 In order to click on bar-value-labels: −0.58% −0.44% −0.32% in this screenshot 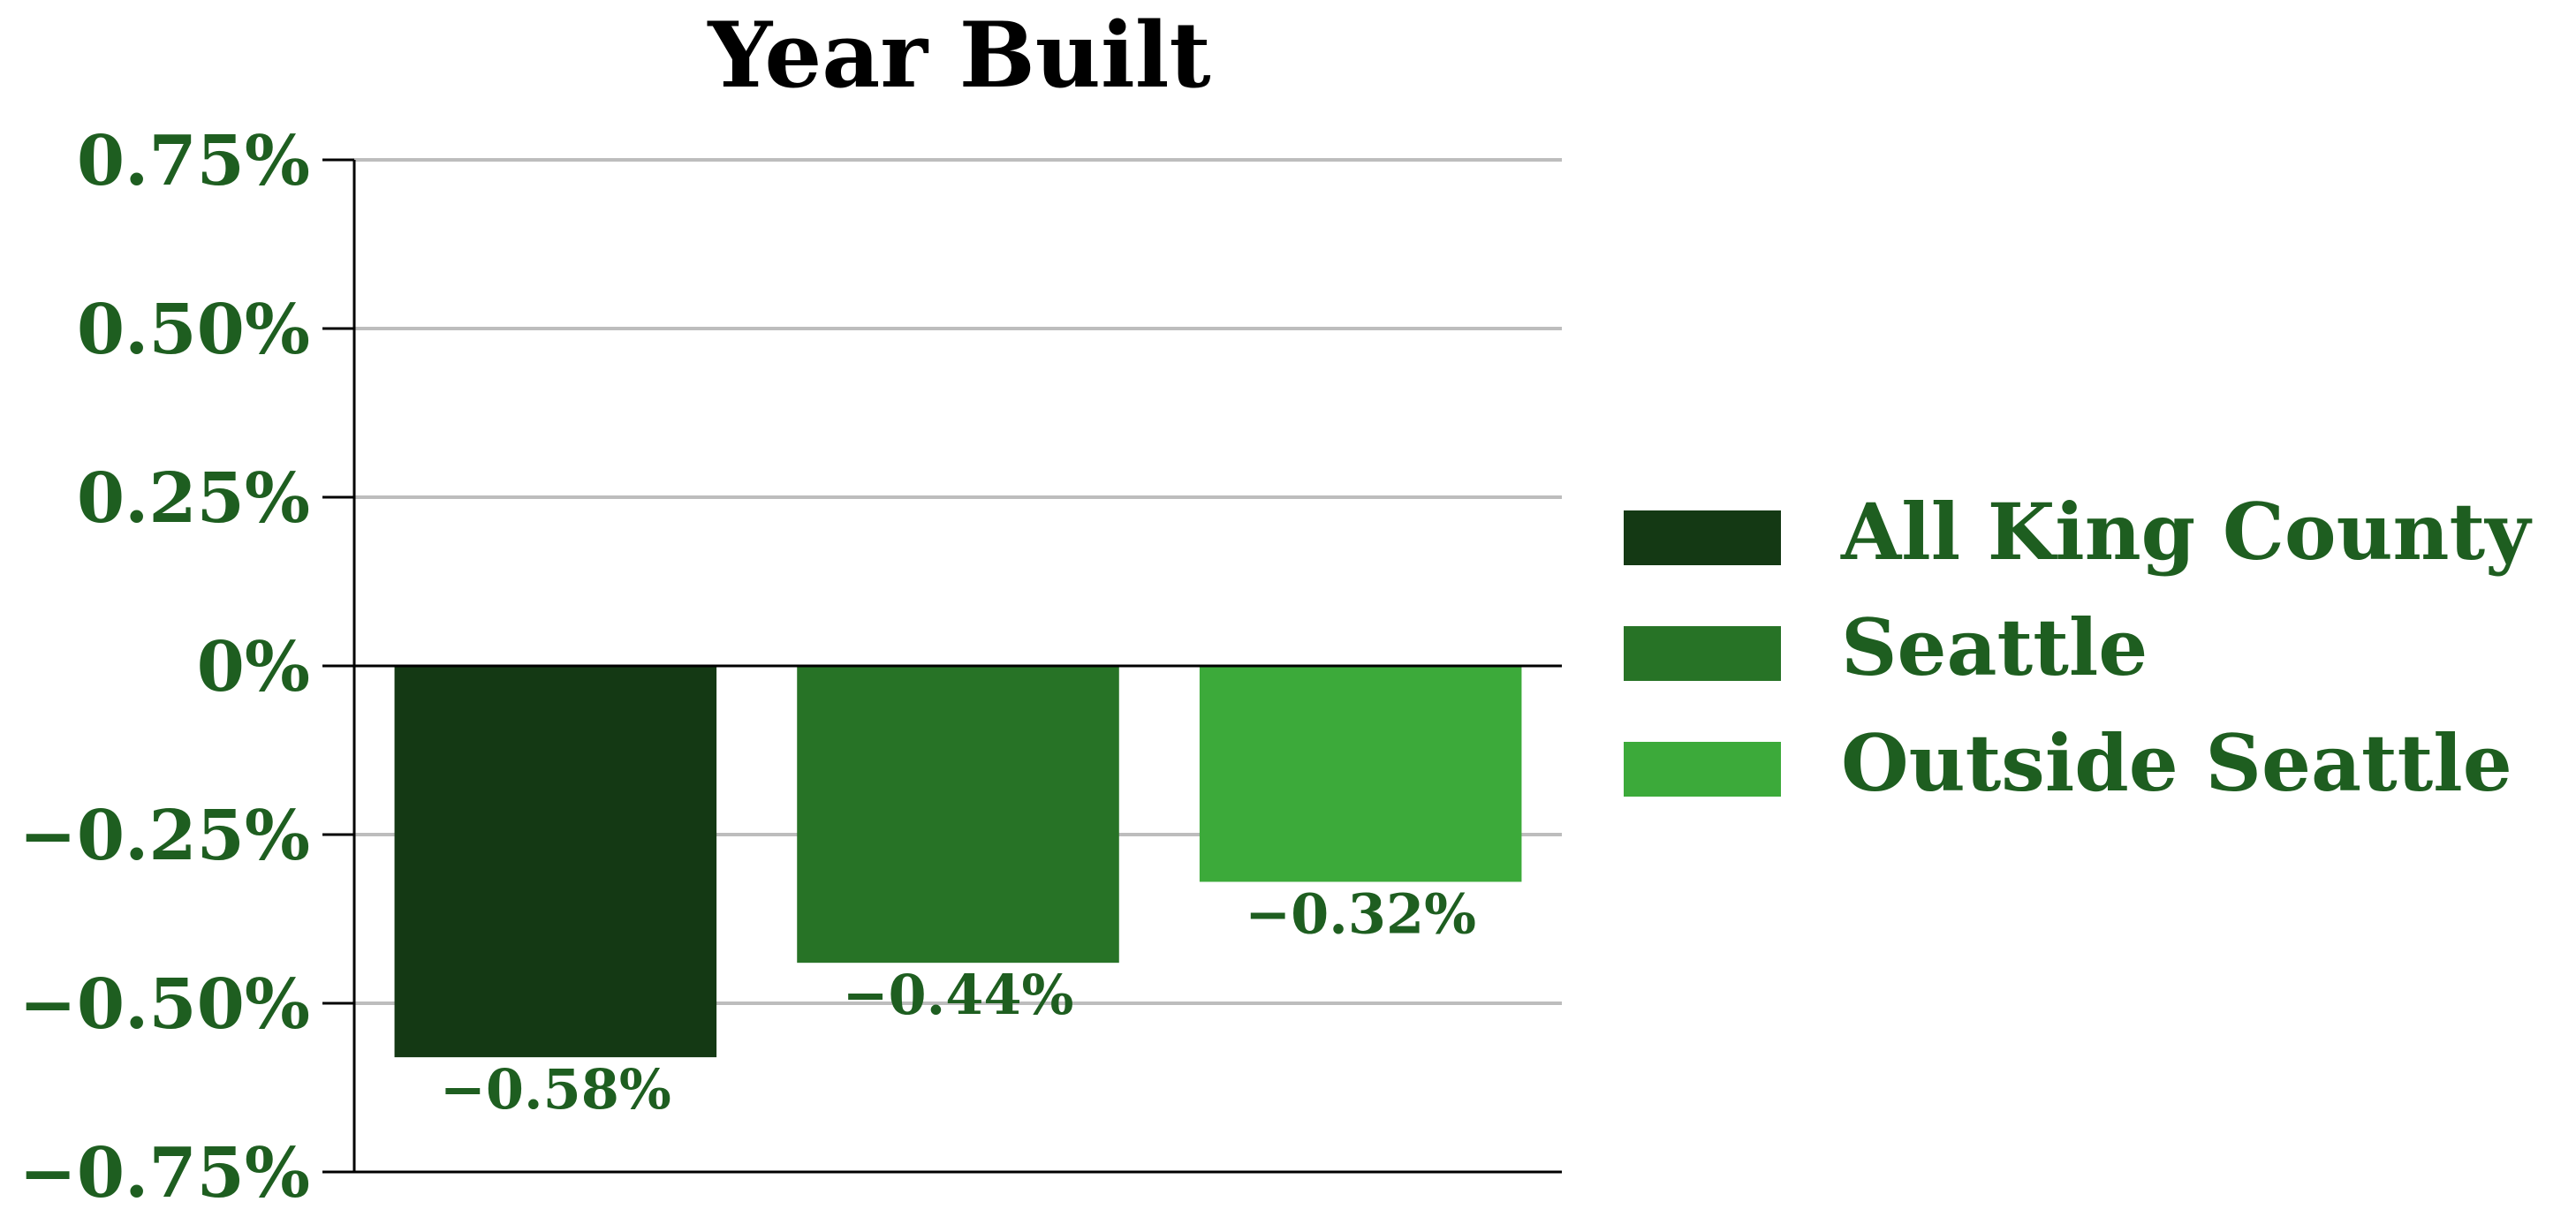, I will do `click(958, 1001)`.